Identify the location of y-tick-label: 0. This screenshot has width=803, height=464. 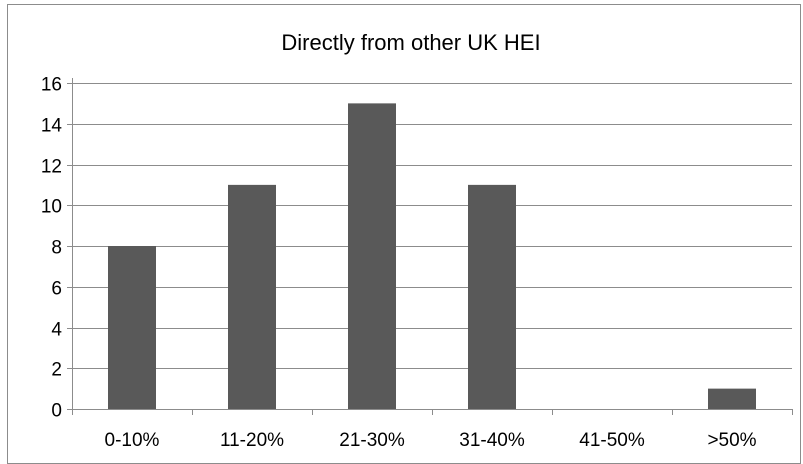
(56, 411).